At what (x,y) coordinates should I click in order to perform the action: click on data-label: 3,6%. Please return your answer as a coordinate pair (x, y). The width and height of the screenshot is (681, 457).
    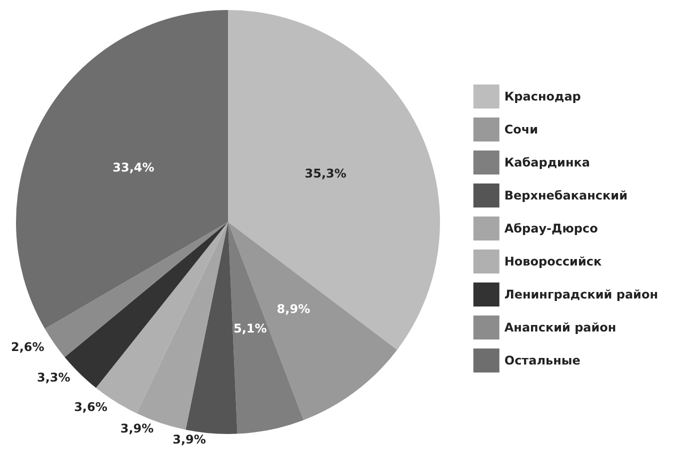
    Looking at the image, I should click on (91, 407).